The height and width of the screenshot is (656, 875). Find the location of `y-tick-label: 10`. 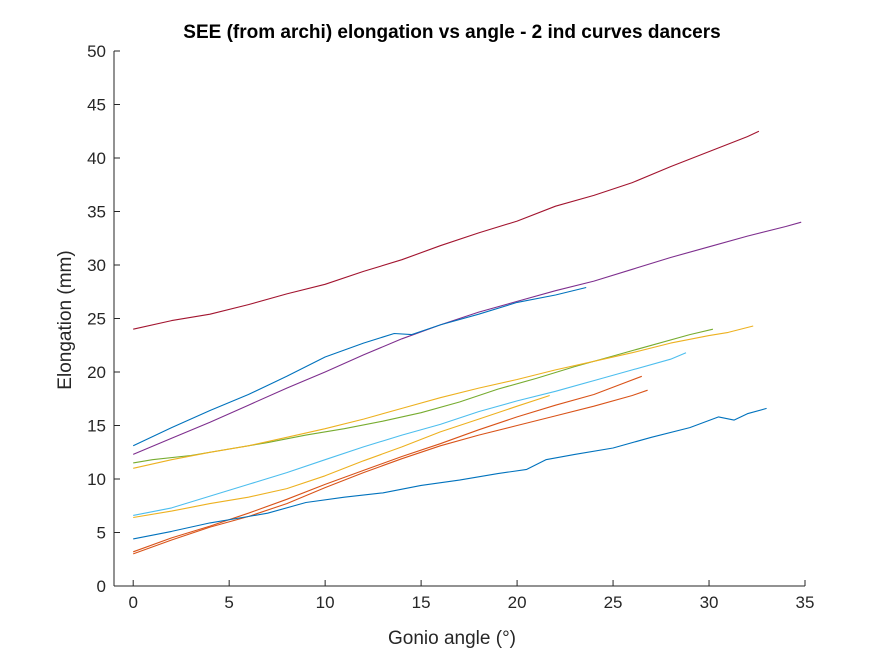

y-tick-label: 10 is located at coordinates (96, 479).